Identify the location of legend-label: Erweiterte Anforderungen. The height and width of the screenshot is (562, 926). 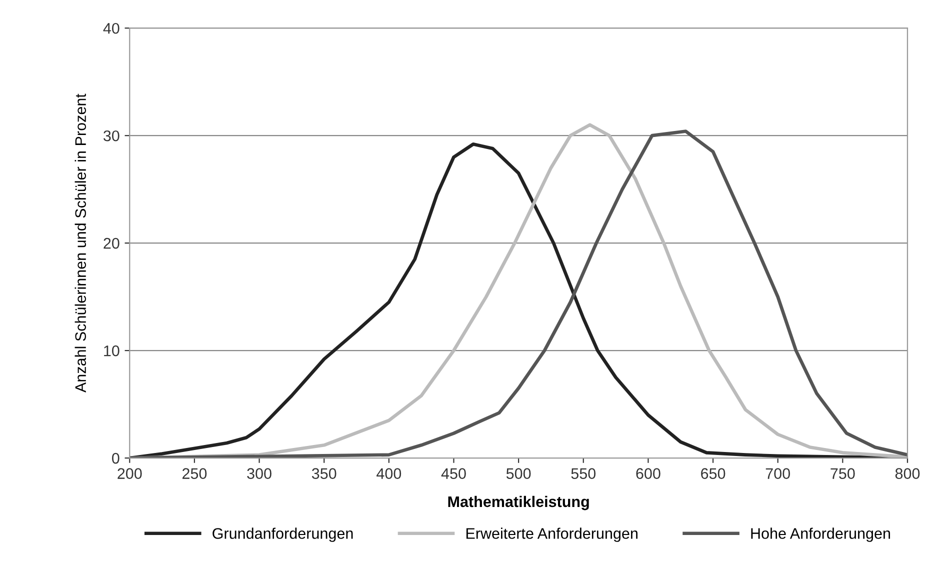
(552, 535).